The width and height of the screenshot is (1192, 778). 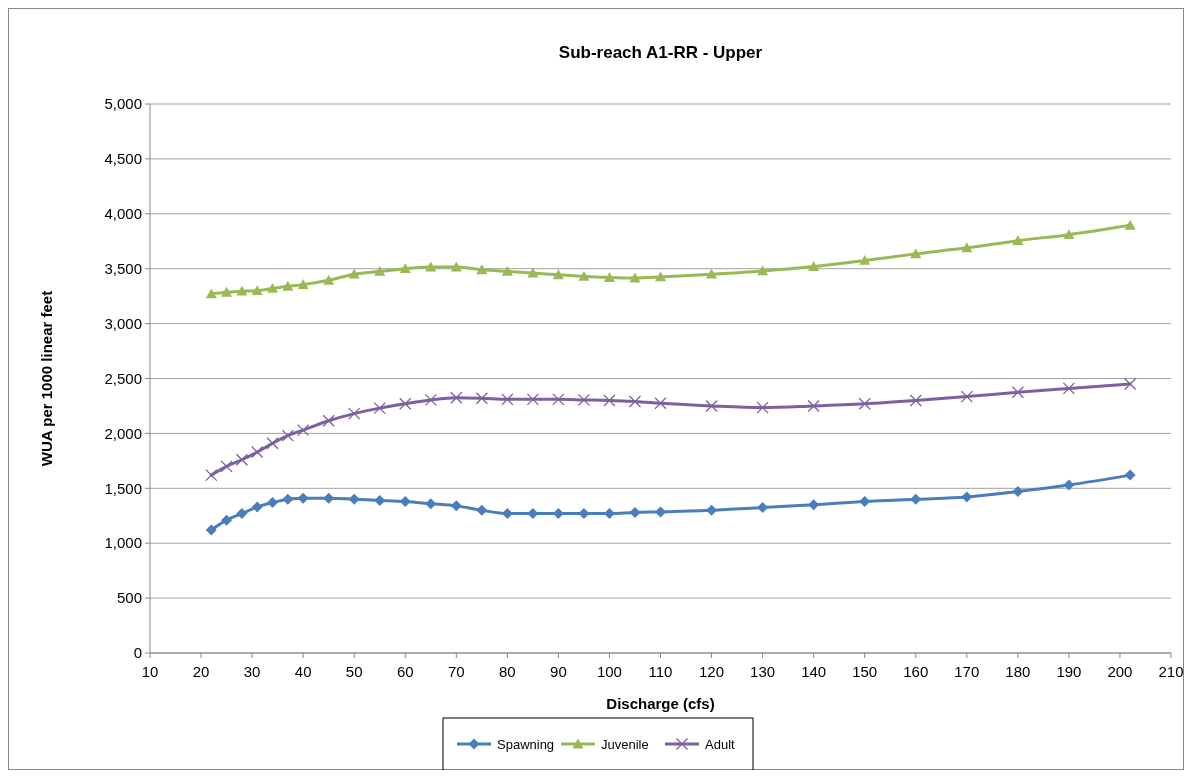 What do you see at coordinates (150, 671) in the screenshot?
I see `x-tick-label: 10` at bounding box center [150, 671].